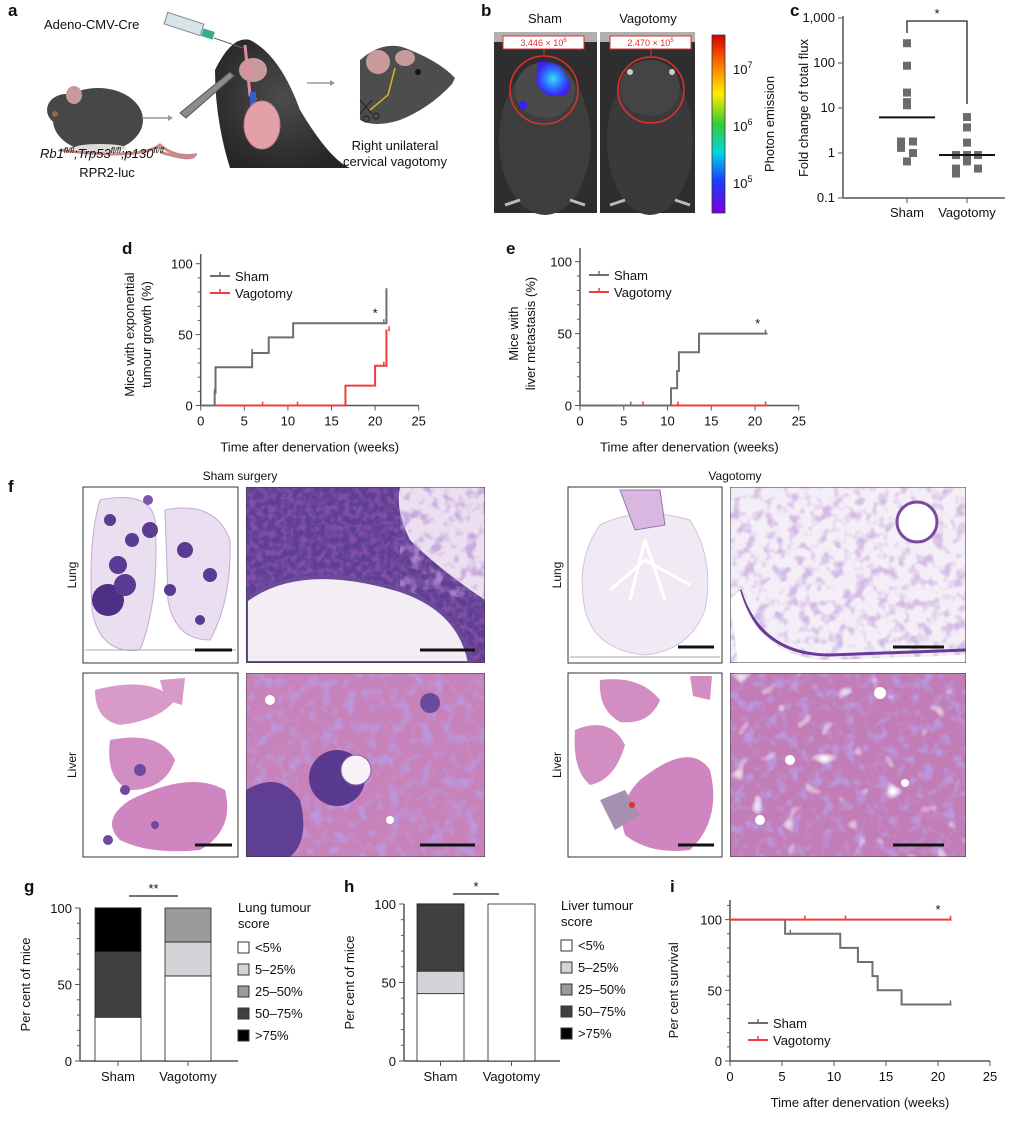 This screenshot has height=1125, width=1020. I want to click on histology-vagotomy-liver-detail, so click(848, 765).